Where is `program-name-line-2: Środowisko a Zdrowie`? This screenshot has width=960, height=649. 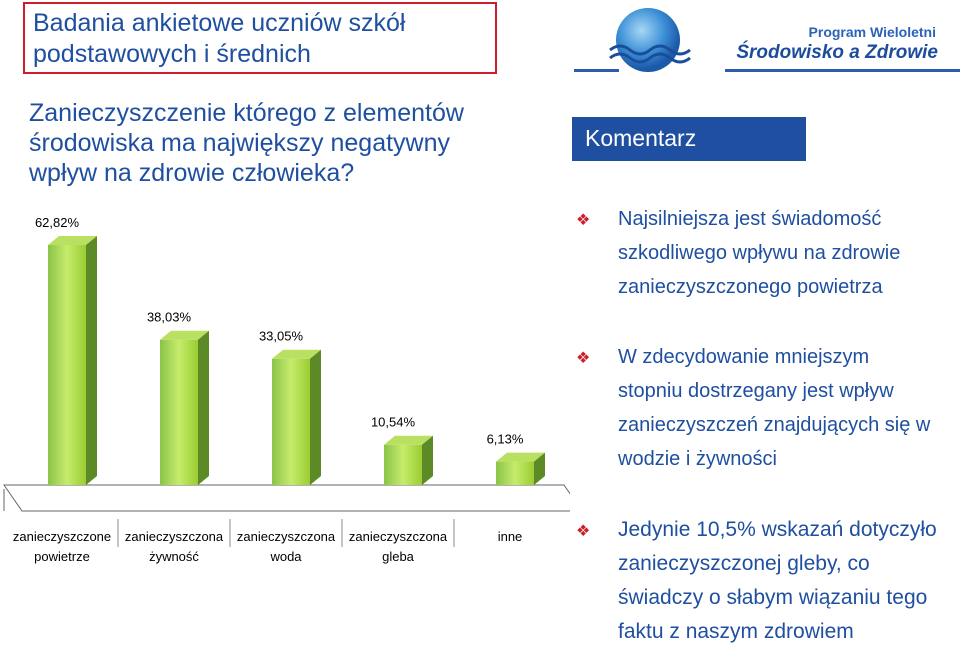 program-name-line-2: Środowisko a Zdrowie is located at coordinates (837, 52).